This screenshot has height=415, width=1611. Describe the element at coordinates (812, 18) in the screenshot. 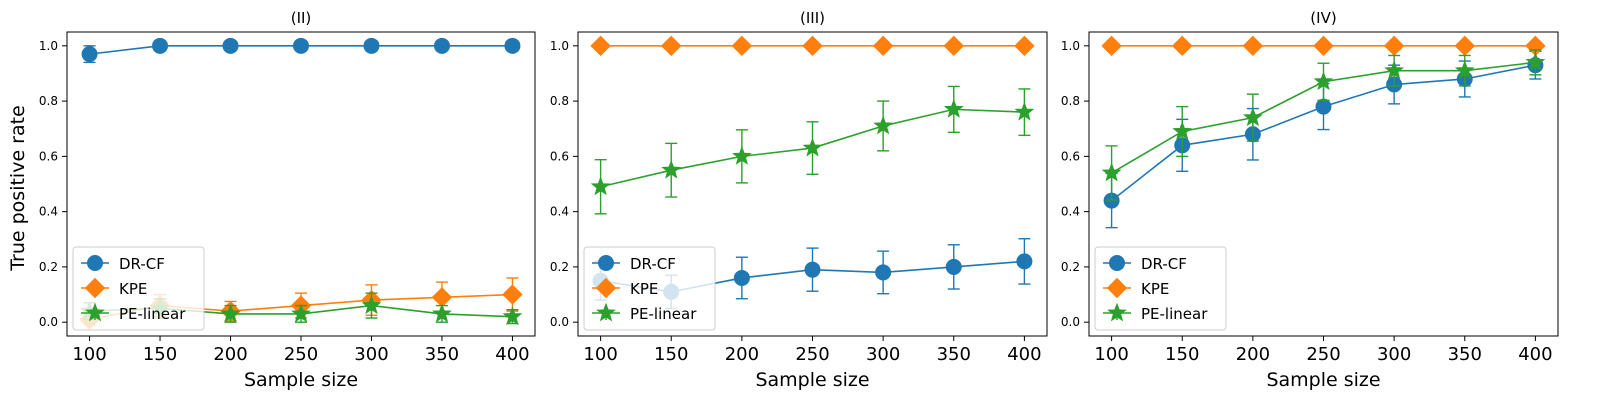

I see `chart-title: (III)` at that location.